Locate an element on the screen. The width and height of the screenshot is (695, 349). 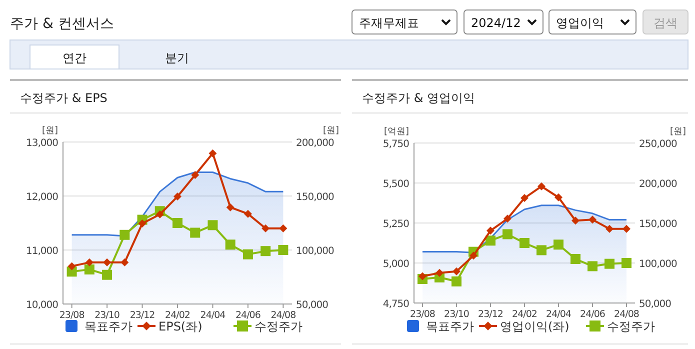
legend-label: EPS(좌) is located at coordinates (180, 327).